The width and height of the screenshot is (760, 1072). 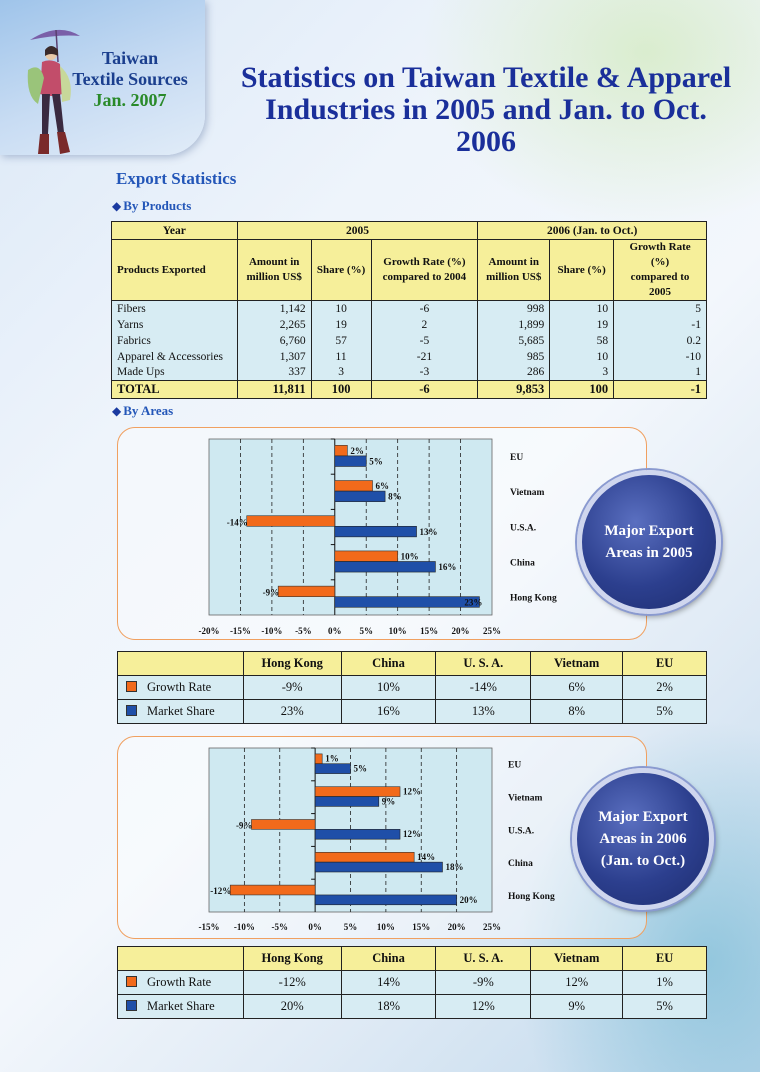 What do you see at coordinates (531, 897) in the screenshot?
I see `category-label: Hong Kong` at bounding box center [531, 897].